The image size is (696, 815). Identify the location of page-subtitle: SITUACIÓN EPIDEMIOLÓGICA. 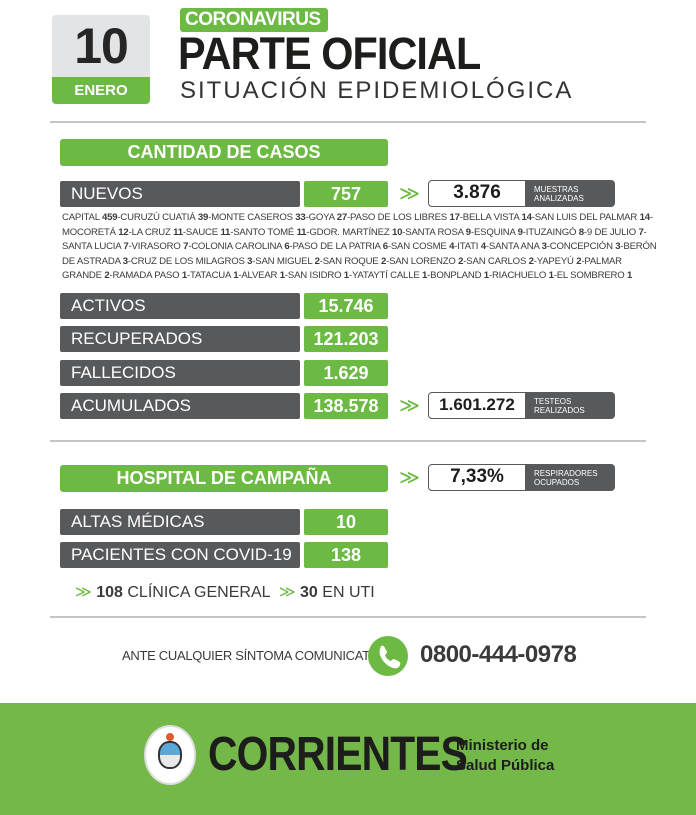
(377, 90).